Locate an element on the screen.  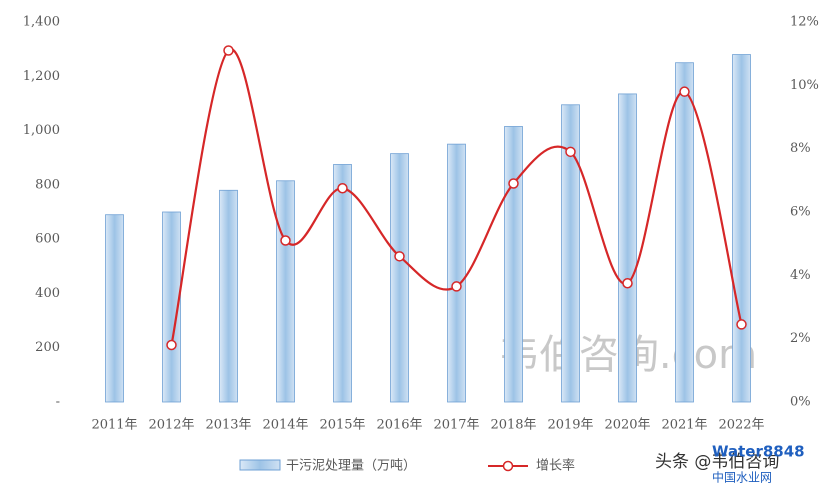
y-tick-label: 200 is located at coordinates (47, 347).